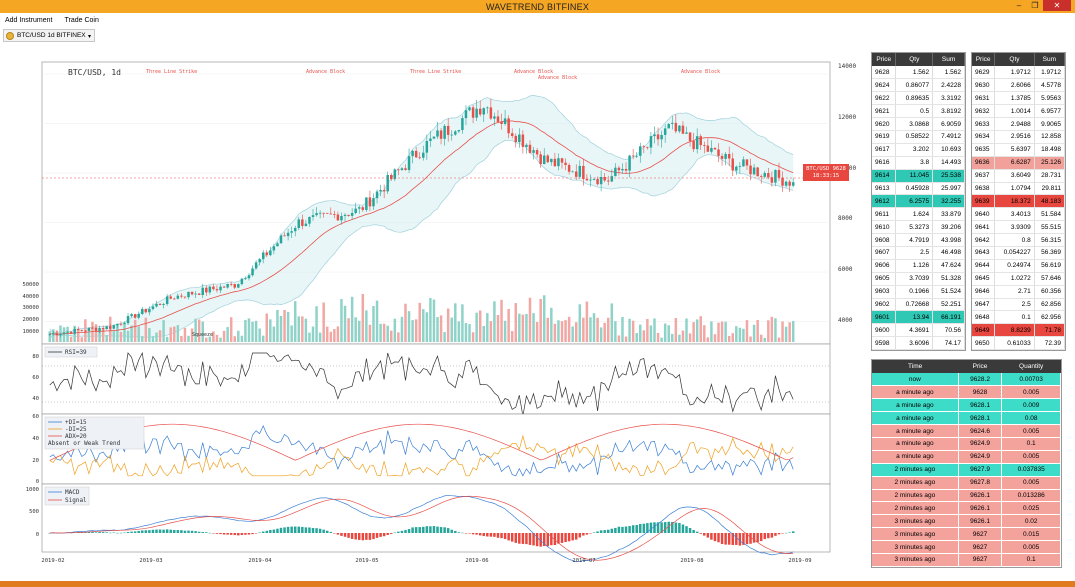 This screenshot has height=587, width=1075. What do you see at coordinates (1019, 279) in the screenshot?
I see `asks-row: 9645 1.0272 57.646` at bounding box center [1019, 279].